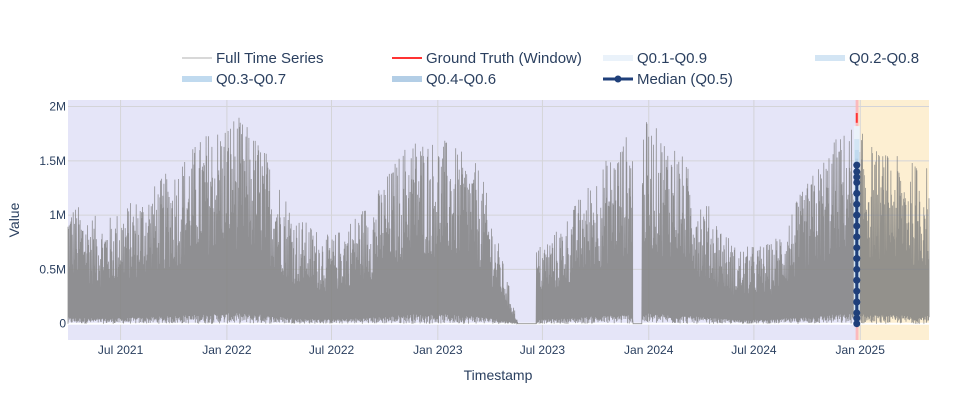 The width and height of the screenshot is (969, 400). I want to click on legend-item: Q0.3-Q0.7, so click(234, 79).